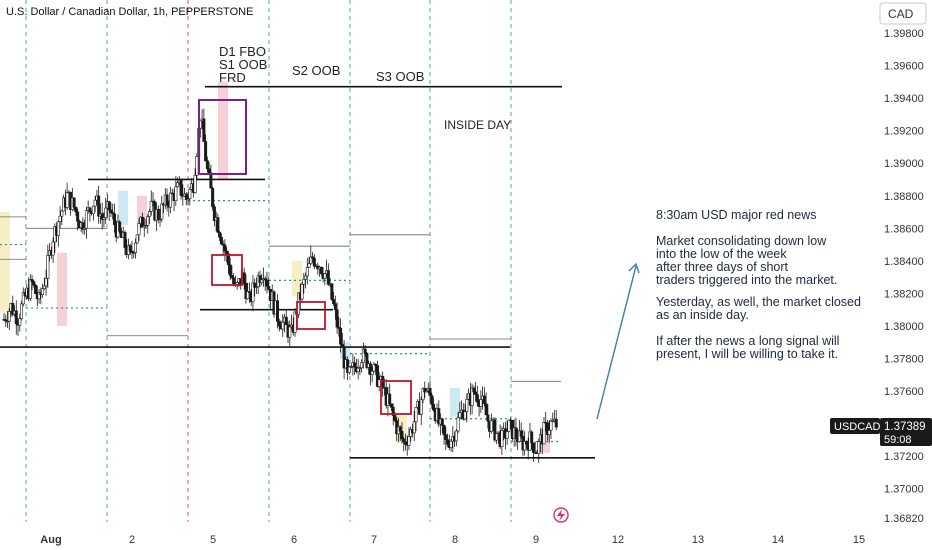 This screenshot has height=550, width=932. Describe the element at coordinates (758, 302) in the screenshot. I see `note-line-3a: Yesterday, as well, the market closed` at that location.